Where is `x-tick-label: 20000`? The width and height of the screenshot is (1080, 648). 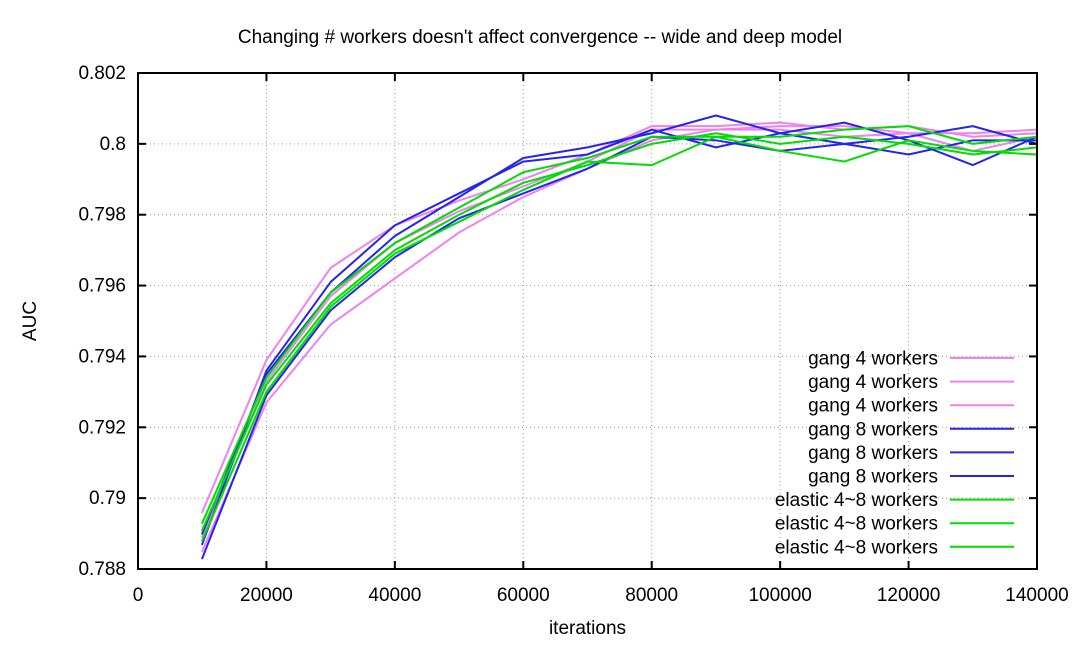 x-tick-label: 20000 is located at coordinates (266, 595).